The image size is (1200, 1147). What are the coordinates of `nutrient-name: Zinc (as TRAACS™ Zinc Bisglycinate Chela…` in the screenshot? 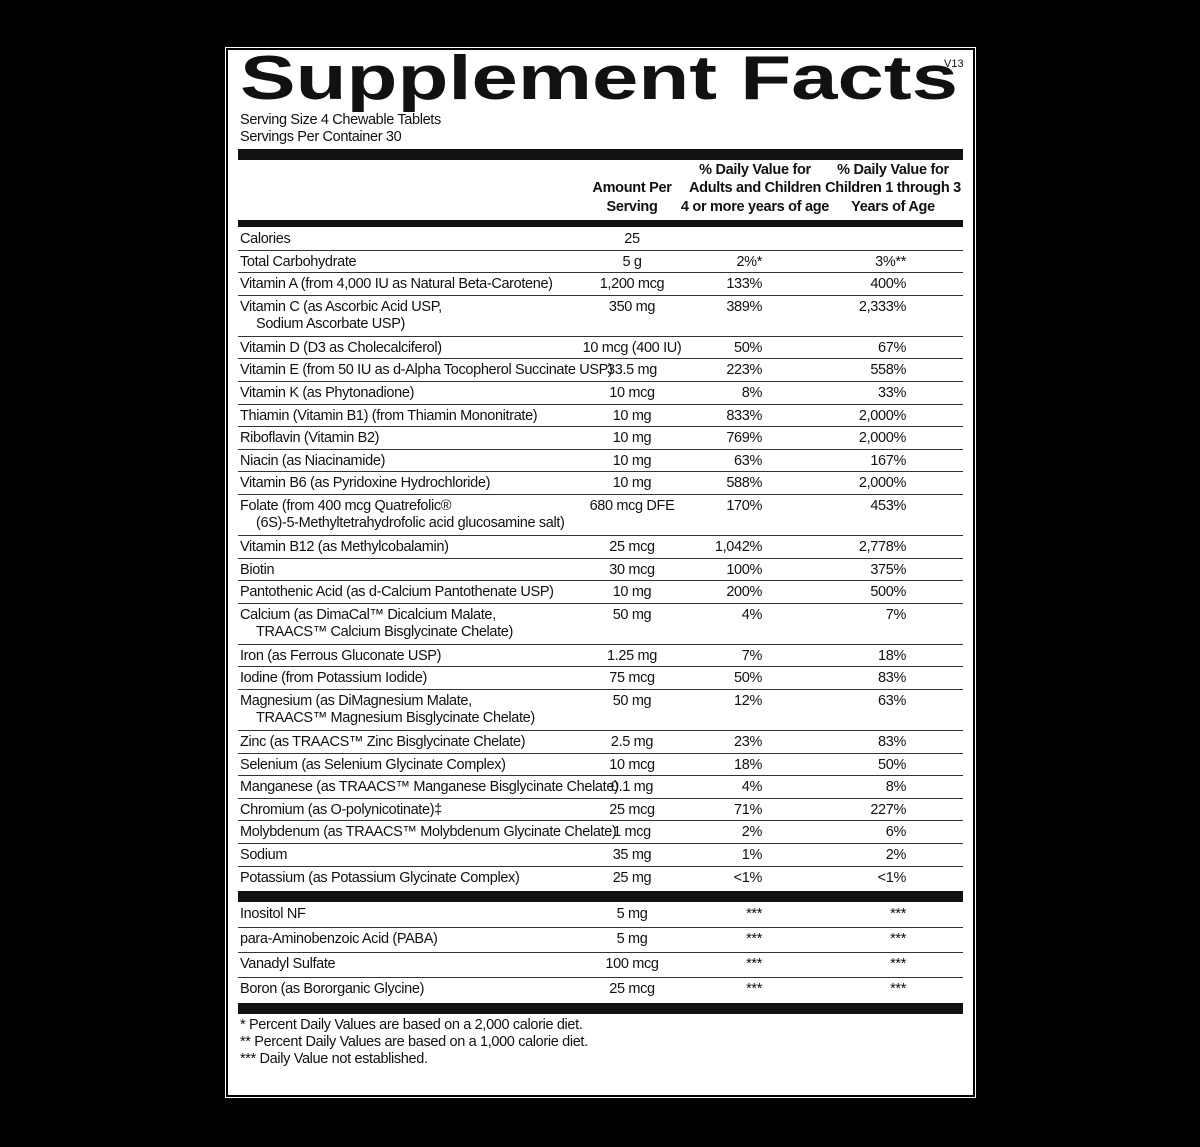 It's located at (383, 742).